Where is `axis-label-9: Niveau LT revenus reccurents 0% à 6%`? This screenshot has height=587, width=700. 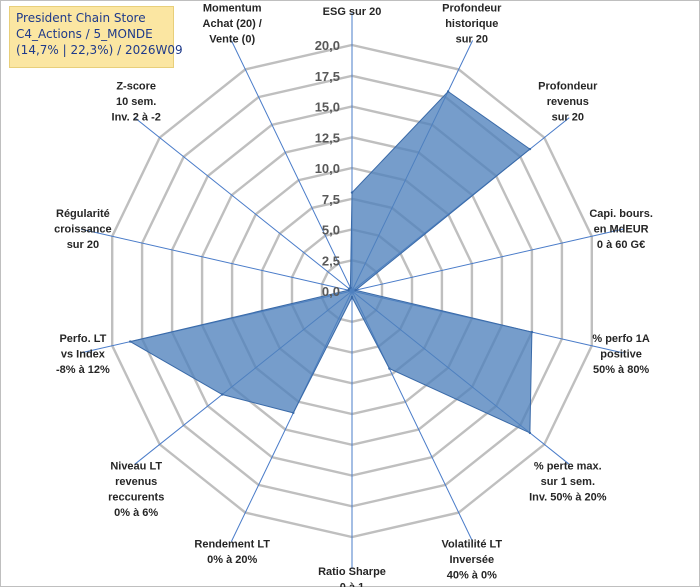
axis-label-9: Niveau LT revenus reccurents 0% à 6% is located at coordinates (136, 490).